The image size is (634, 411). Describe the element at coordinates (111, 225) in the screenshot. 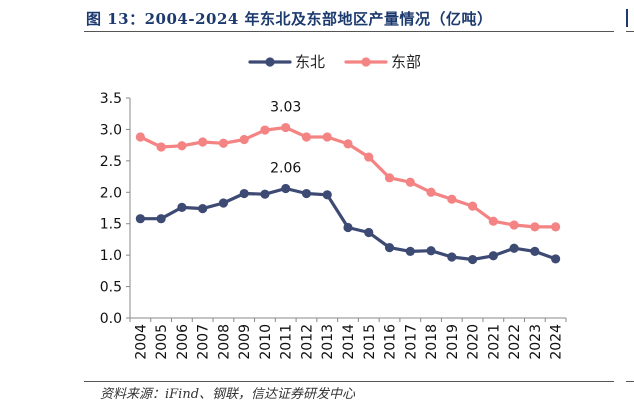

I see `y-tick-label: 1.5` at that location.